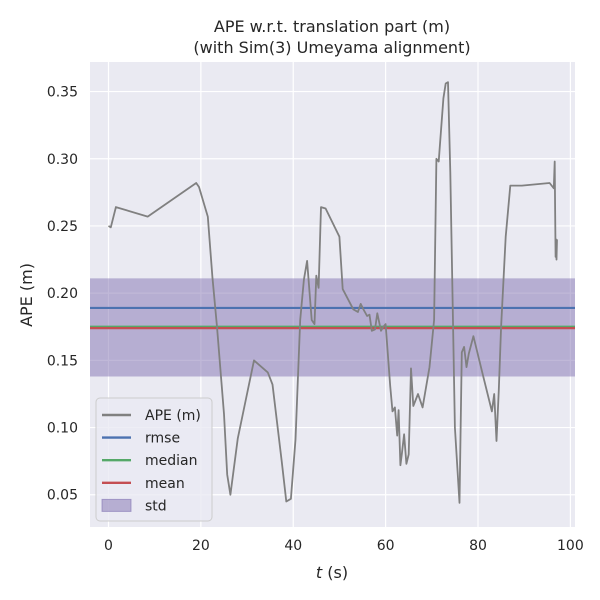 The height and width of the screenshot is (600, 600). Describe the element at coordinates (165, 484) in the screenshot. I see `legend-label: mean` at that location.